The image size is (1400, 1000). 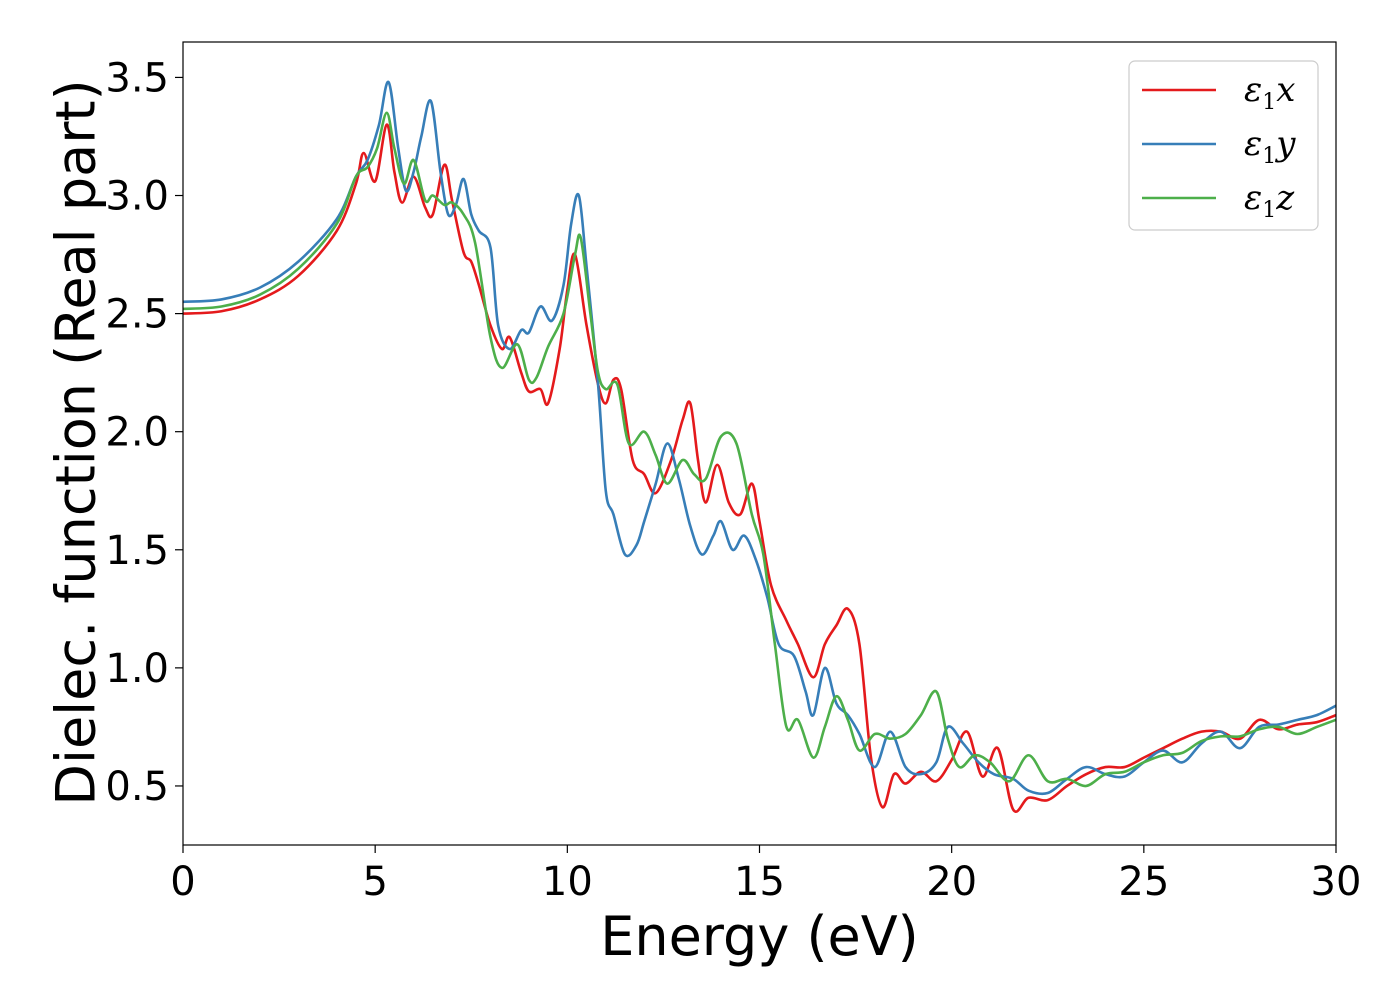 What do you see at coordinates (1285, 198) in the screenshot?
I see `legend-label-axis: z` at bounding box center [1285, 198].